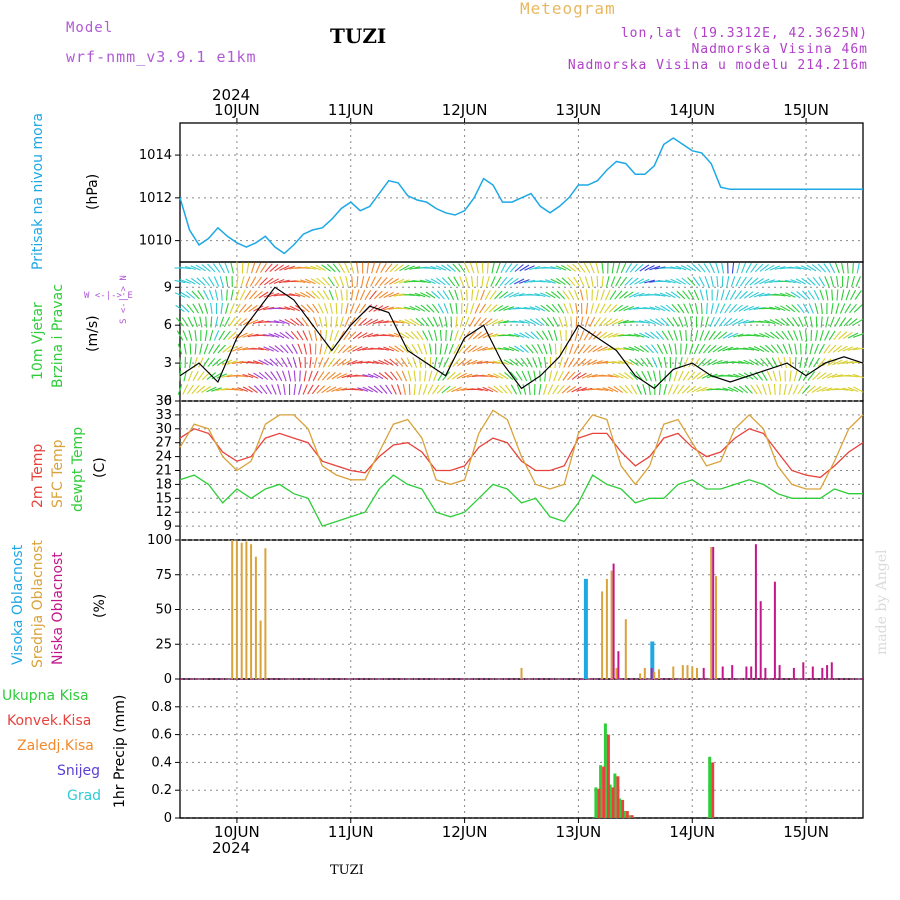  I want to click on y-tick-label: 100, so click(159, 540).